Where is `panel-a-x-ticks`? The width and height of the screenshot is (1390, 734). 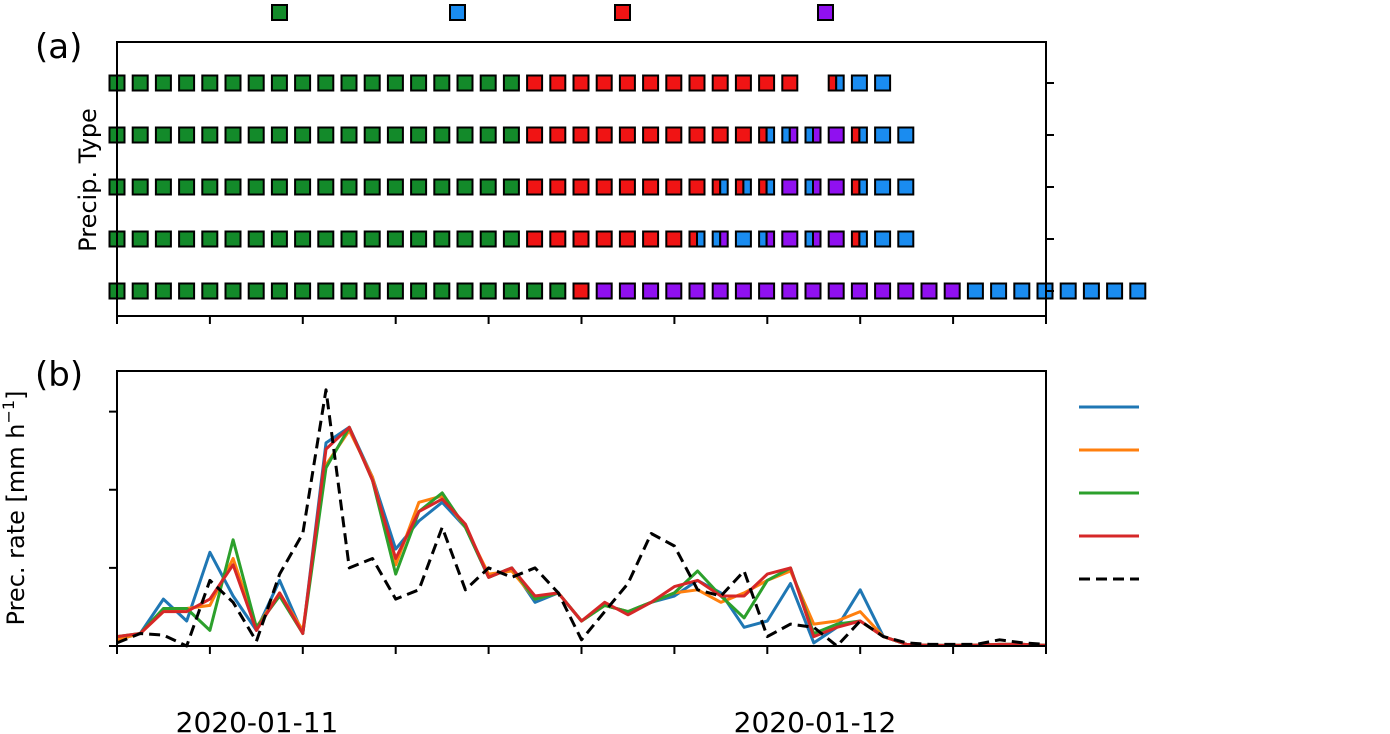
panel-a-x-ticks is located at coordinates (581, 320).